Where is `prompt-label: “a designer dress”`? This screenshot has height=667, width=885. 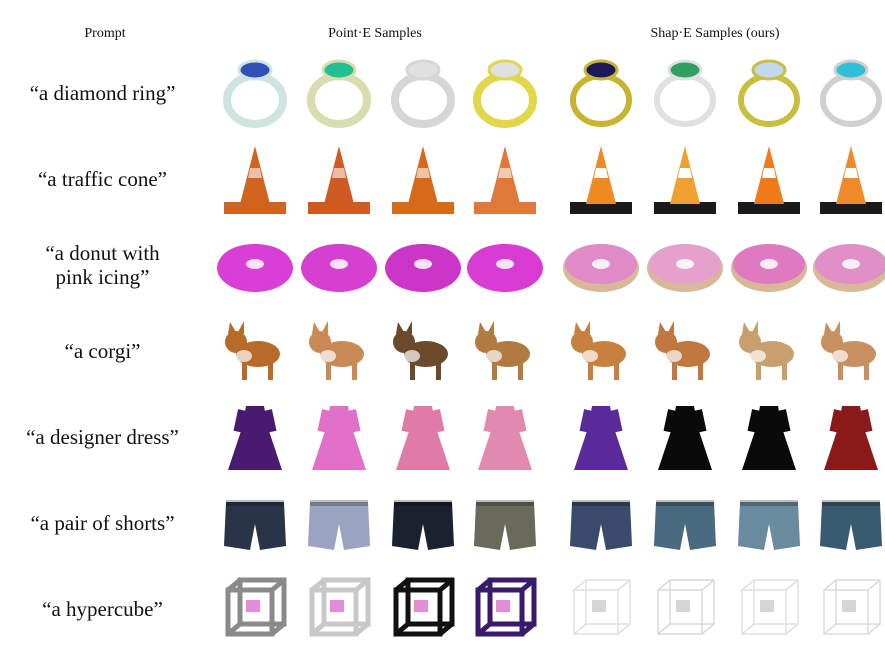
prompt-label: “a designer dress” is located at coordinates (102, 437).